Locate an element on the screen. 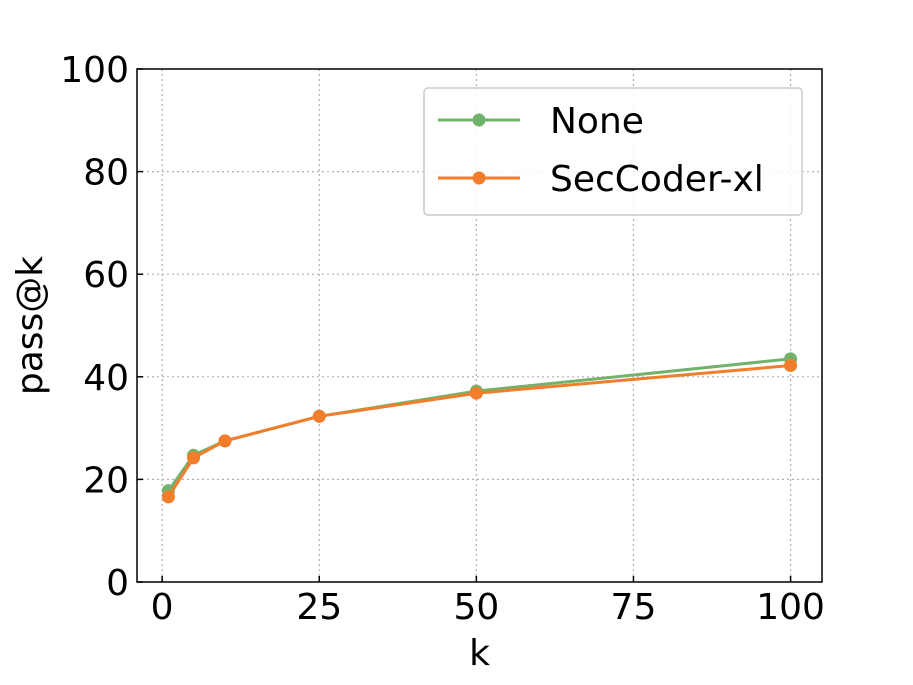 The height and width of the screenshot is (685, 913). y-tick-label: 100 is located at coordinates (94, 70).